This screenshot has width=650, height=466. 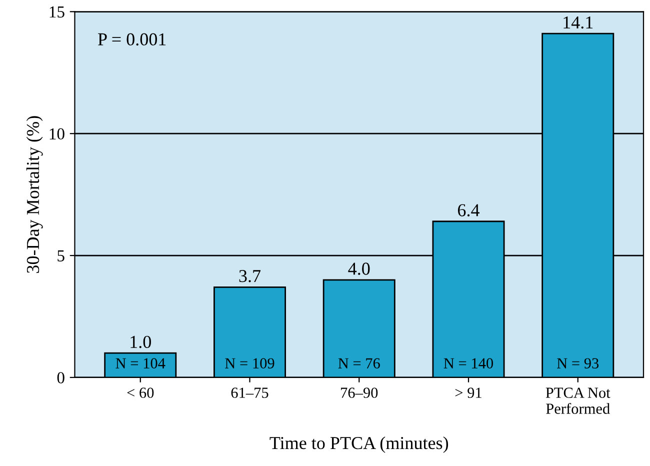 I want to click on annotation: N = 109, so click(x=249, y=363).